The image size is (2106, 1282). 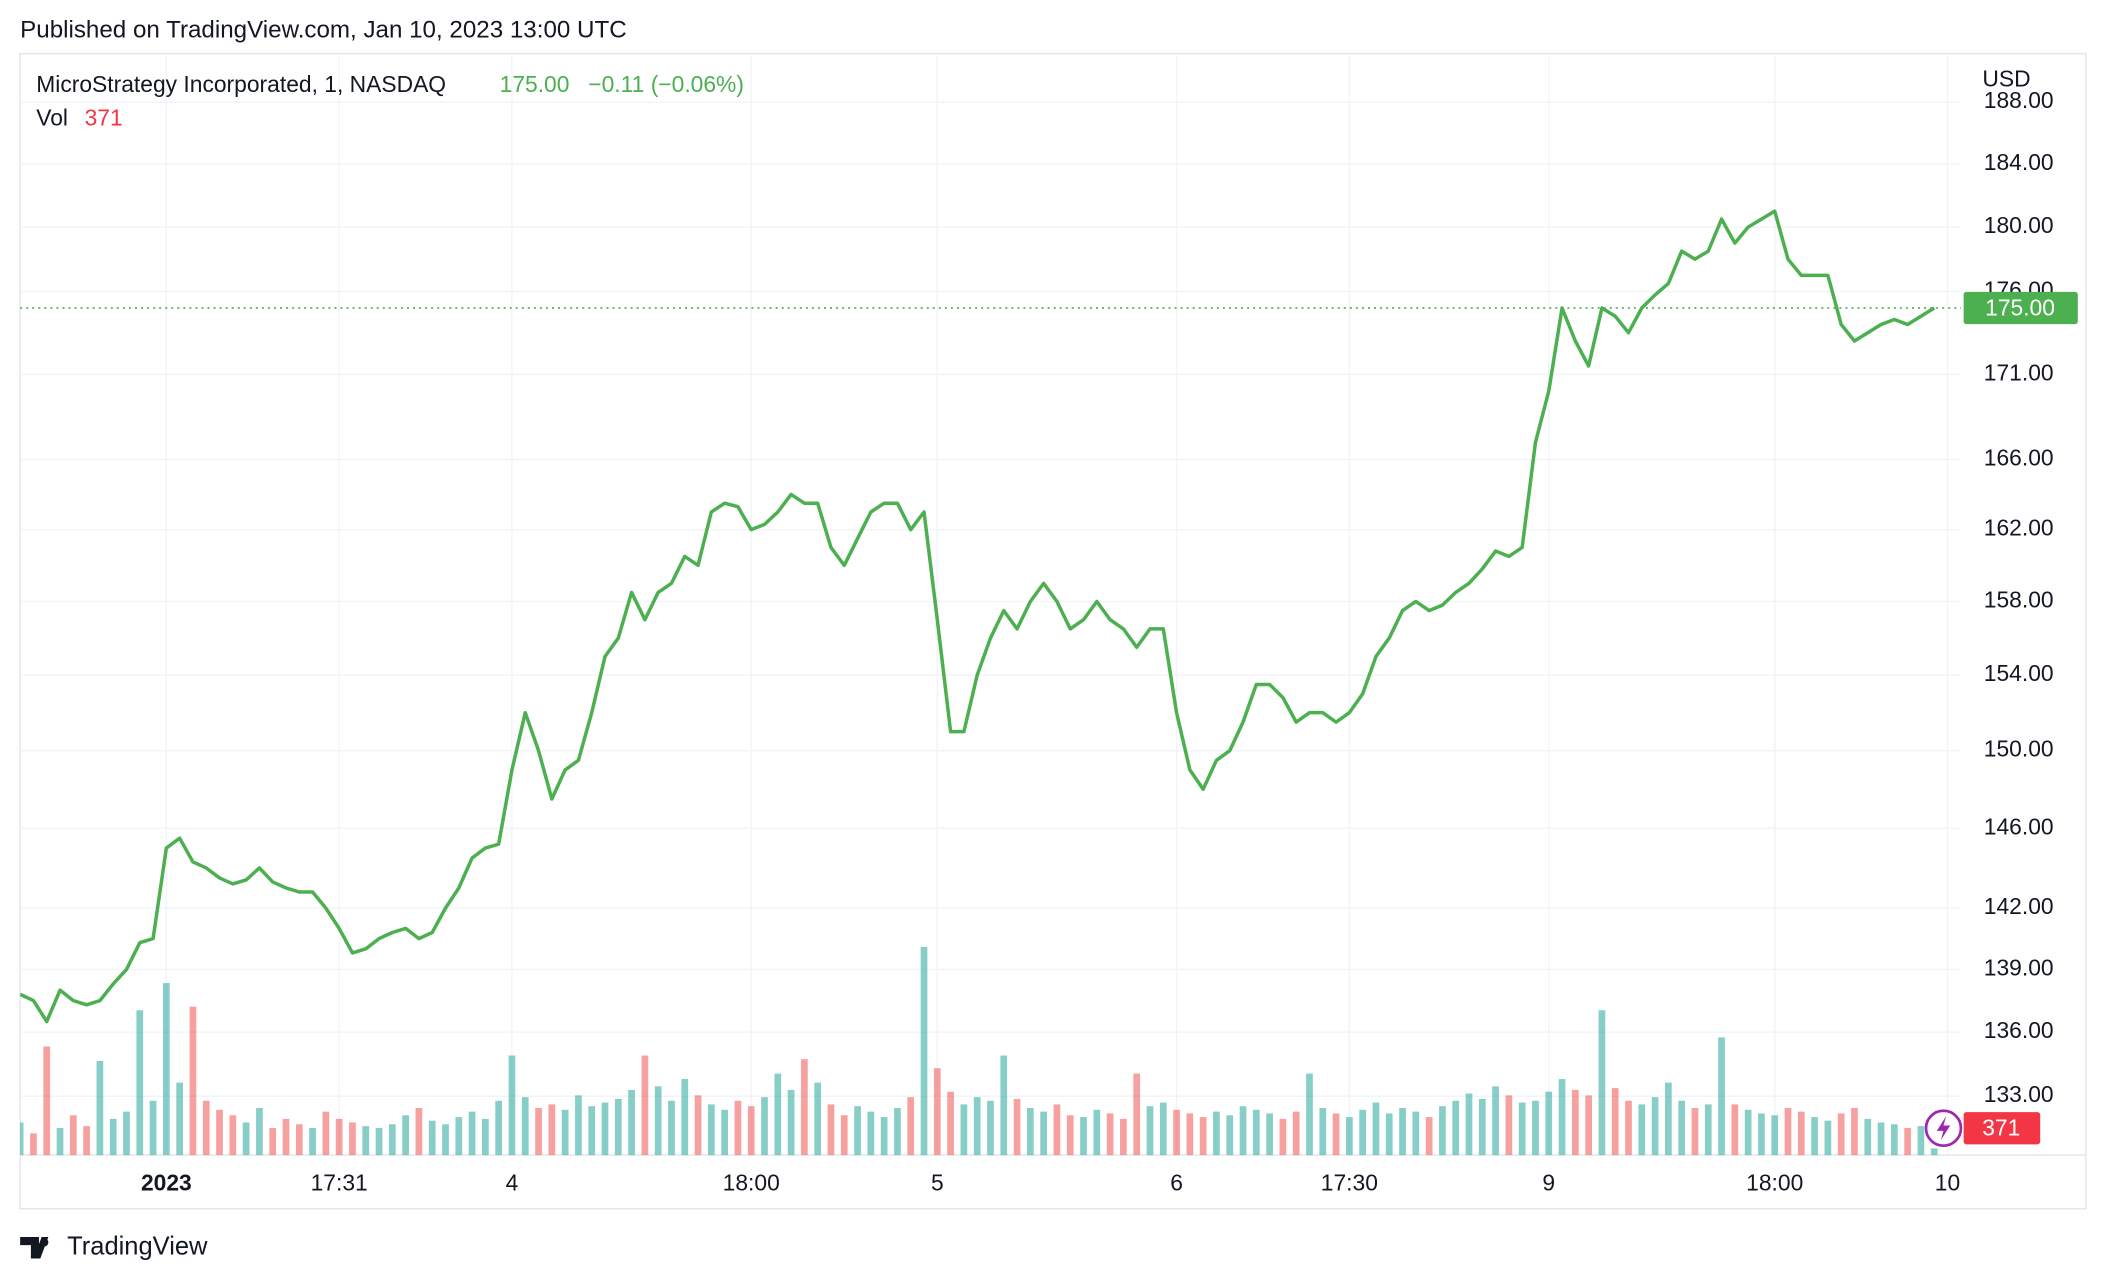 I want to click on y-tick-label: 166.00, so click(x=2019, y=458).